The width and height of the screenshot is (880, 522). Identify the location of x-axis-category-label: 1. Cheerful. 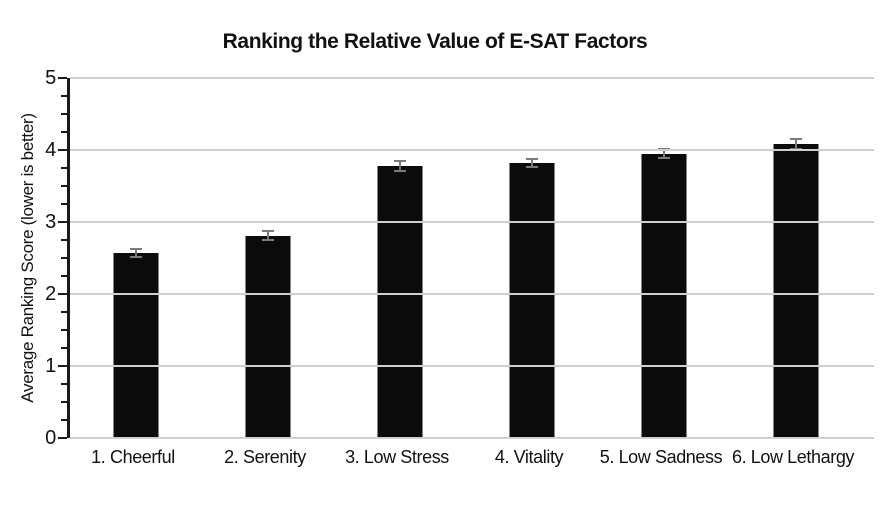
(133, 457).